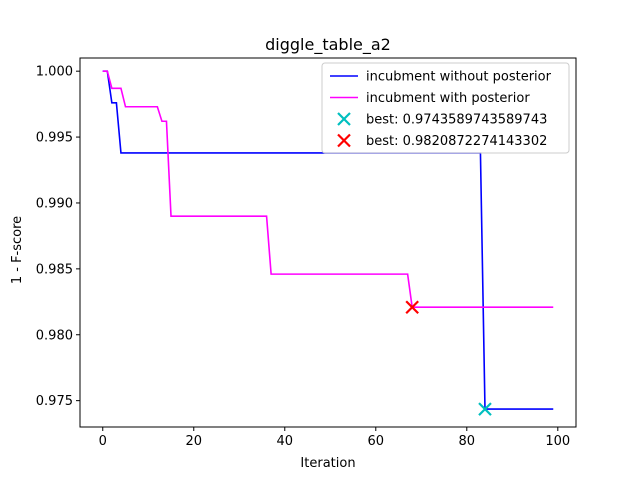 The image size is (640, 480). What do you see at coordinates (328, 45) in the screenshot?
I see `chart-title: diggle_table_a2` at bounding box center [328, 45].